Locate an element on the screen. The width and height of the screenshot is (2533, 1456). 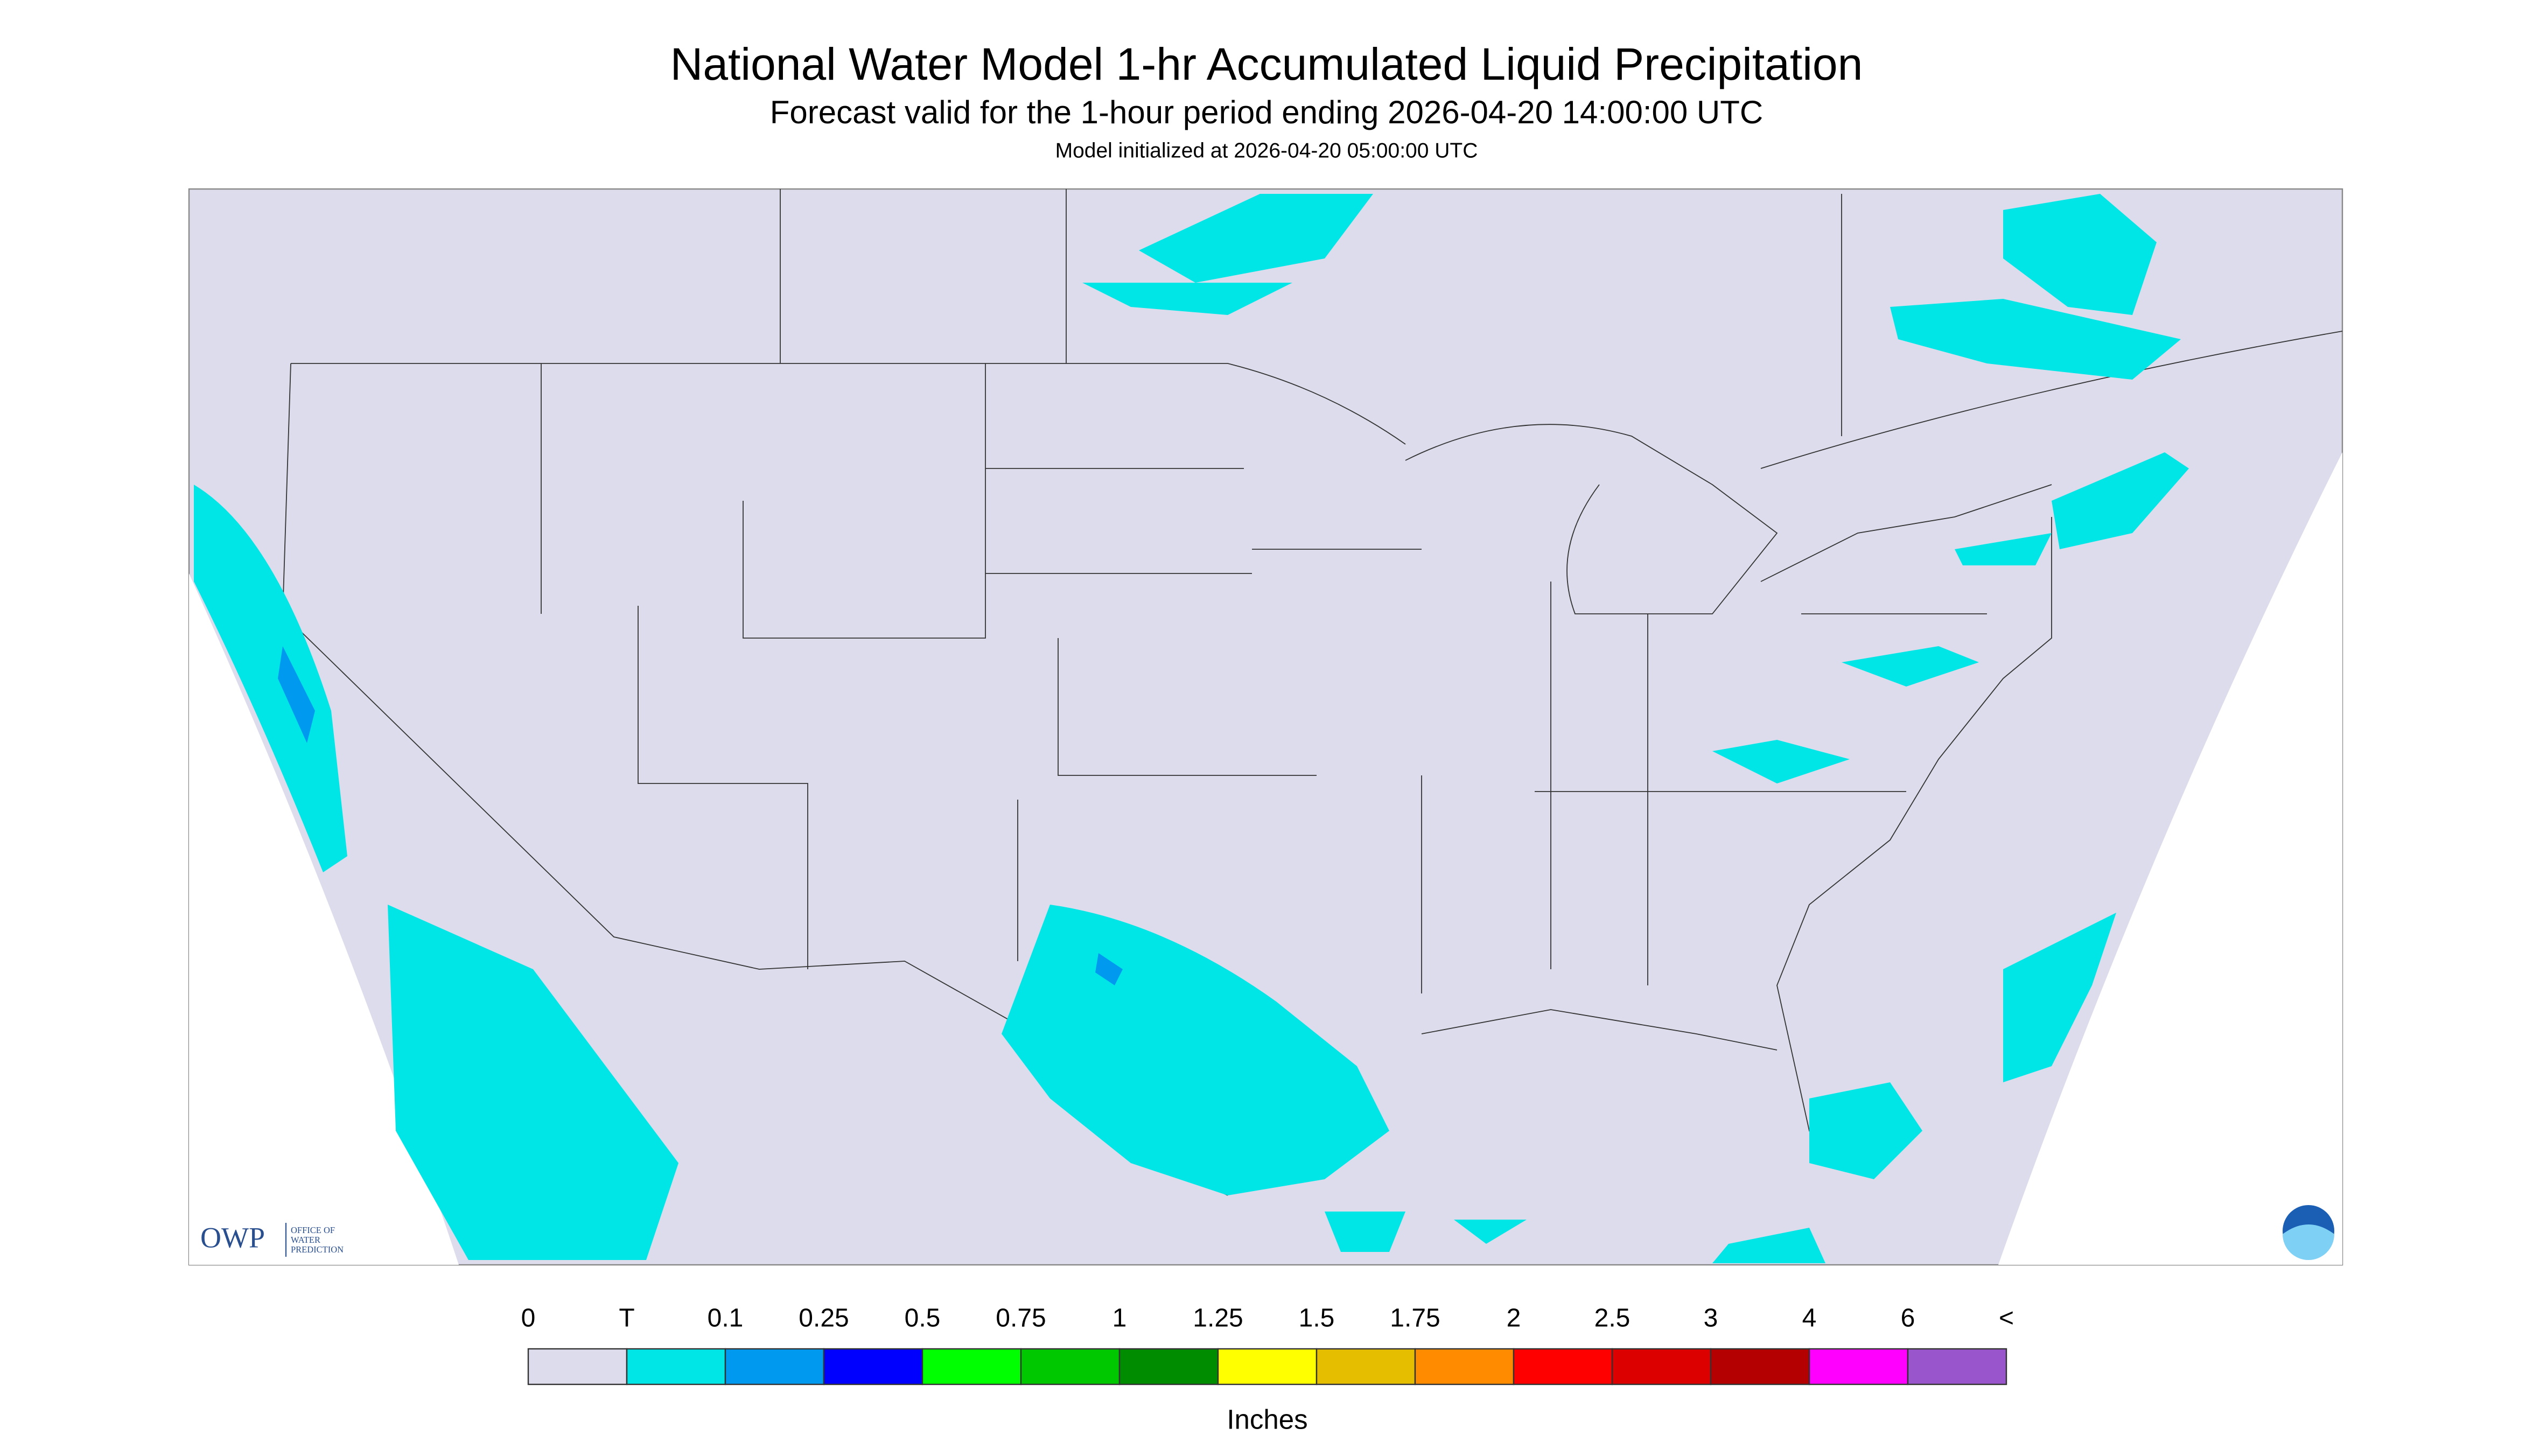
outside-domain-left is located at coordinates (324, 919).